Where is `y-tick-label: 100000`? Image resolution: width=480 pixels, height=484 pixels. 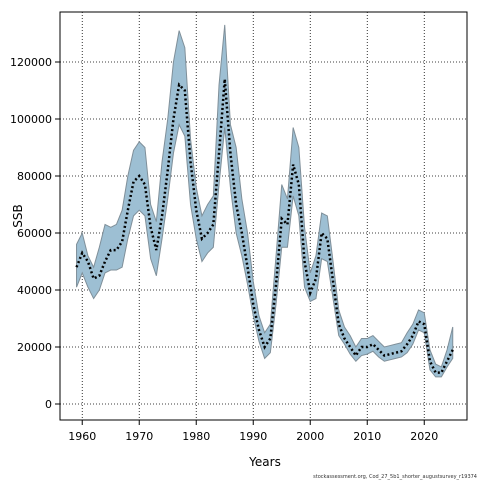
y-tick-label: 100000 is located at coordinates (31, 119).